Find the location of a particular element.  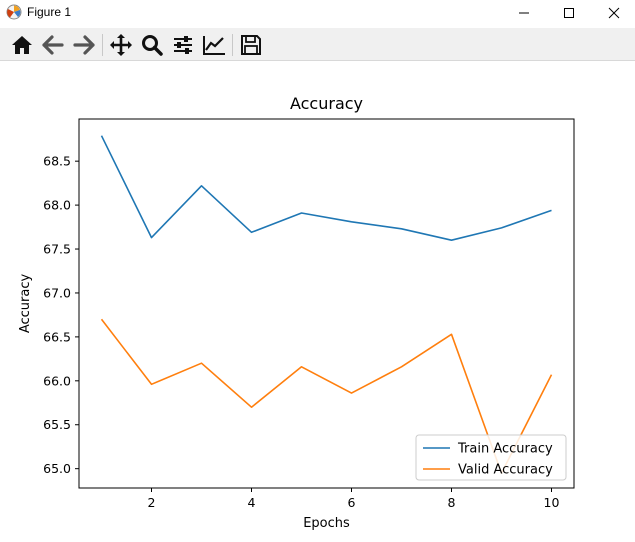

x-tick-label: 2 is located at coordinates (152, 502).